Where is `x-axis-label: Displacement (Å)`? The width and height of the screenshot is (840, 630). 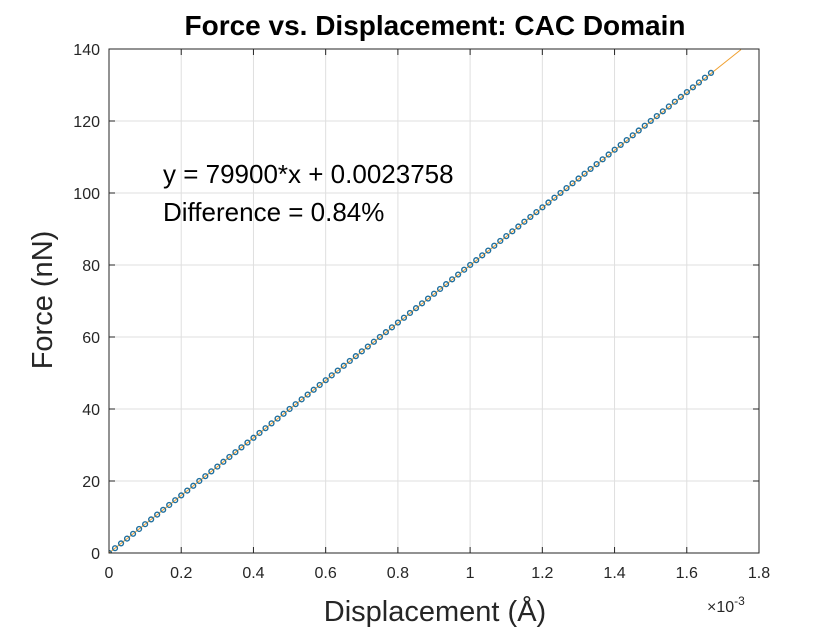
x-axis-label: Displacement (Å) is located at coordinates (435, 611).